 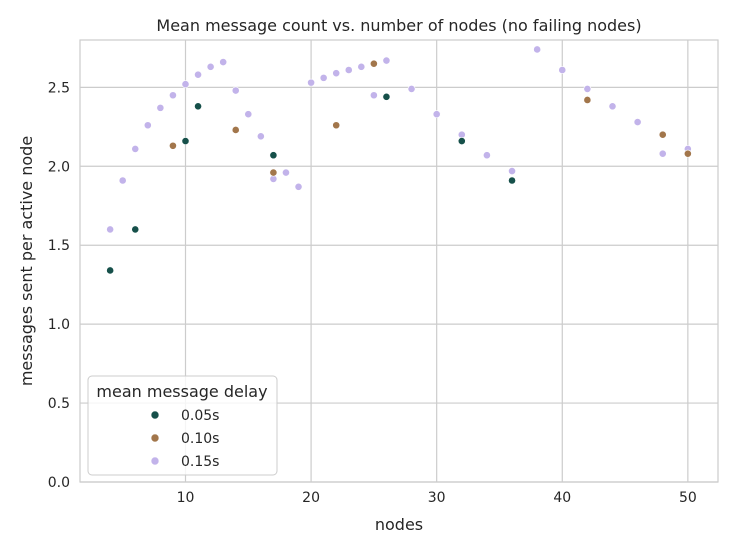 What do you see at coordinates (186, 498) in the screenshot?
I see `x-tick-label: 10` at bounding box center [186, 498].